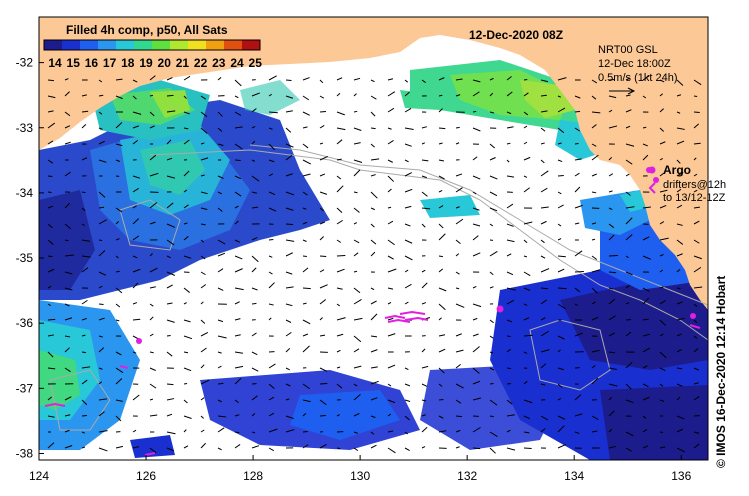  What do you see at coordinates (25, 193) in the screenshot?
I see `y-tick-label: -34` at bounding box center [25, 193].